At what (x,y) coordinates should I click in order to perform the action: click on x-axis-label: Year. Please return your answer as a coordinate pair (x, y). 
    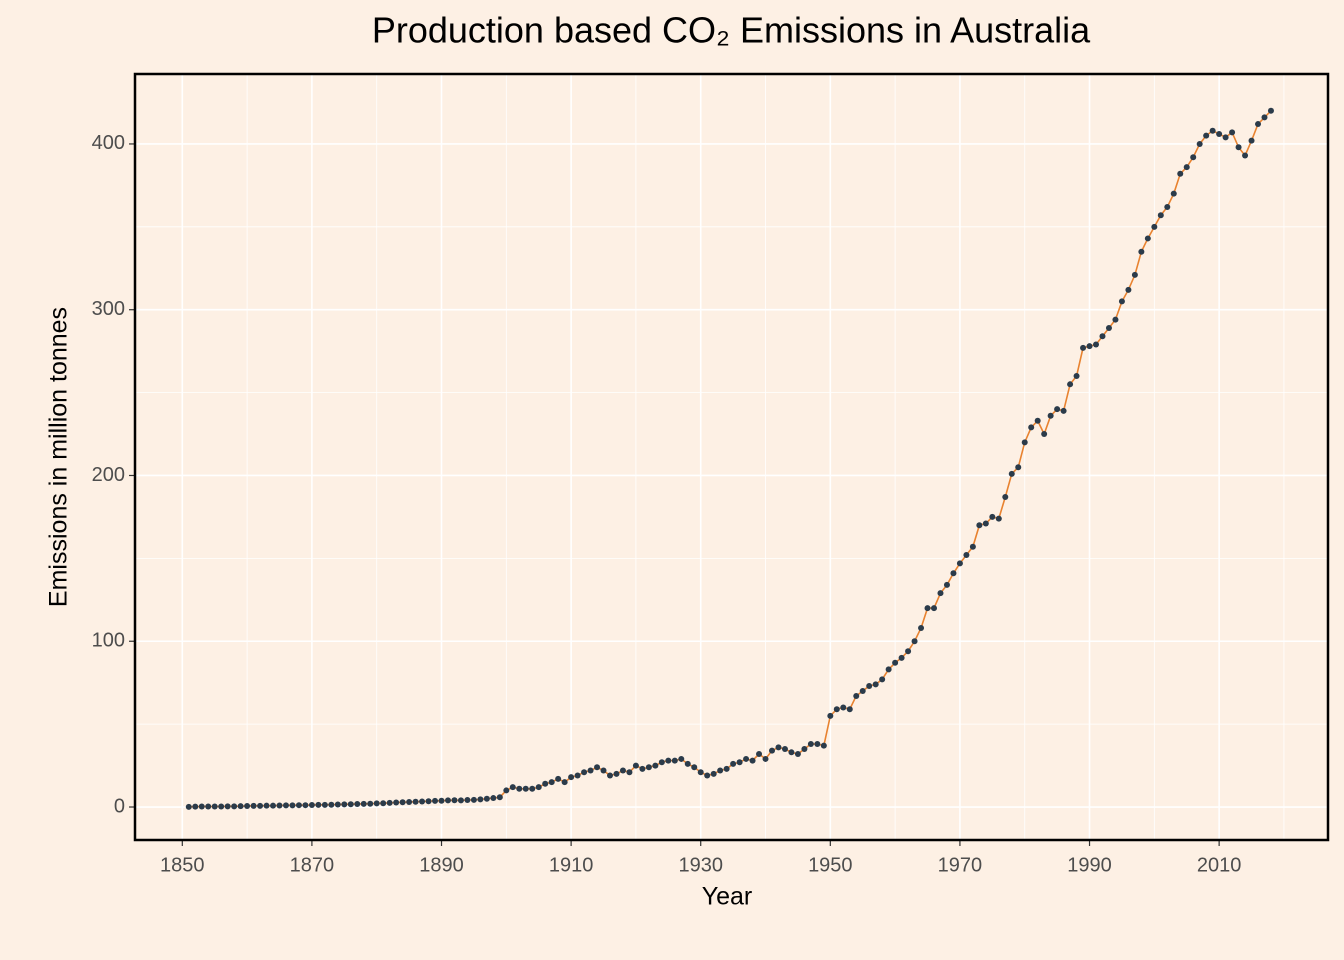
    Looking at the image, I should click on (727, 897).